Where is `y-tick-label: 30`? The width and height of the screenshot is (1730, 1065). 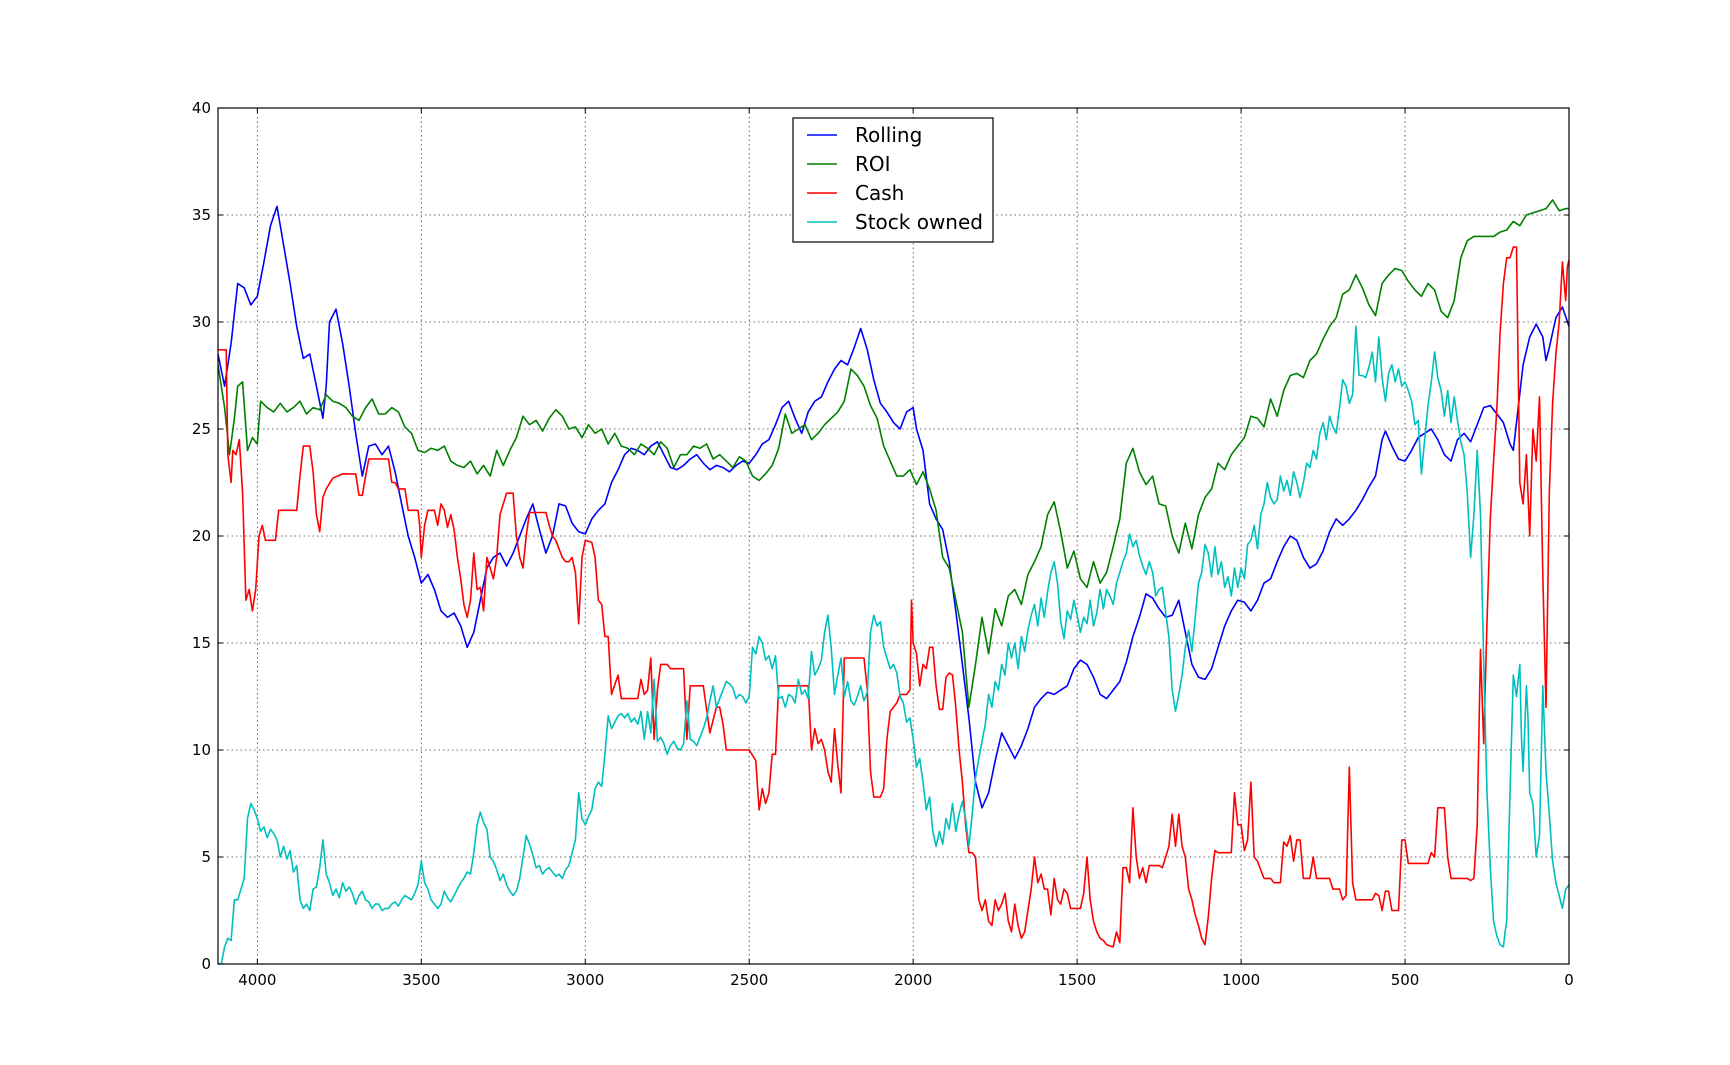 y-tick-label: 30 is located at coordinates (201, 322).